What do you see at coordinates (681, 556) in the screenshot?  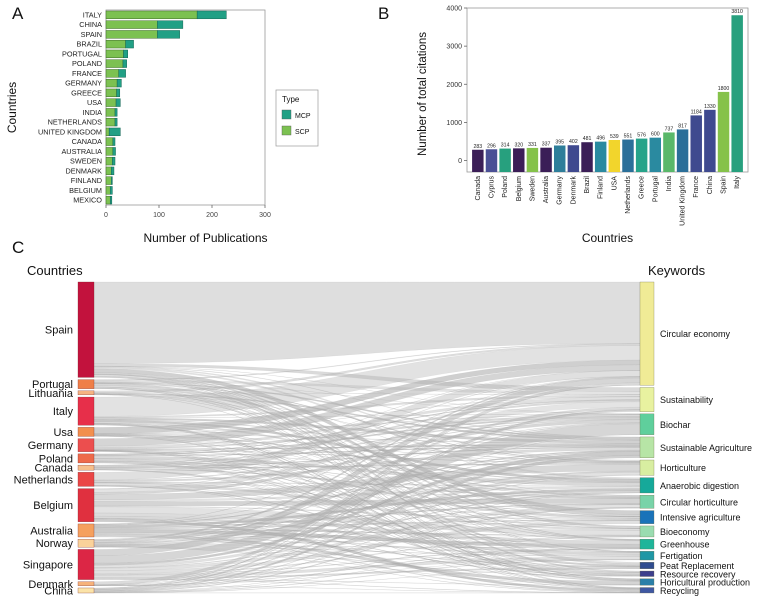 I see `sankey-right-label: Fertigation` at bounding box center [681, 556].